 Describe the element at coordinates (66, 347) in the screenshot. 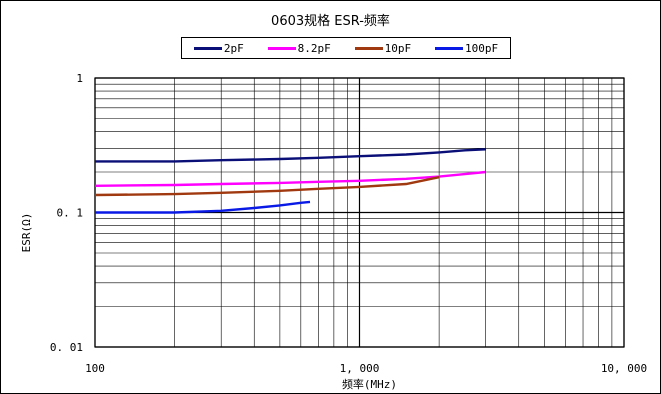

I see `y-tick-label: 0. 01` at that location.